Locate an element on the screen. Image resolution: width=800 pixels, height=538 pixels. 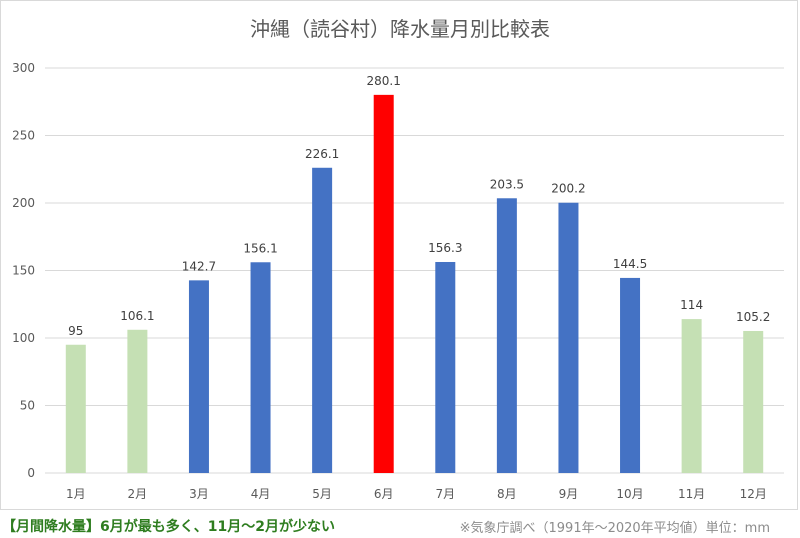
x-tick-label: 11月 is located at coordinates (691, 494).